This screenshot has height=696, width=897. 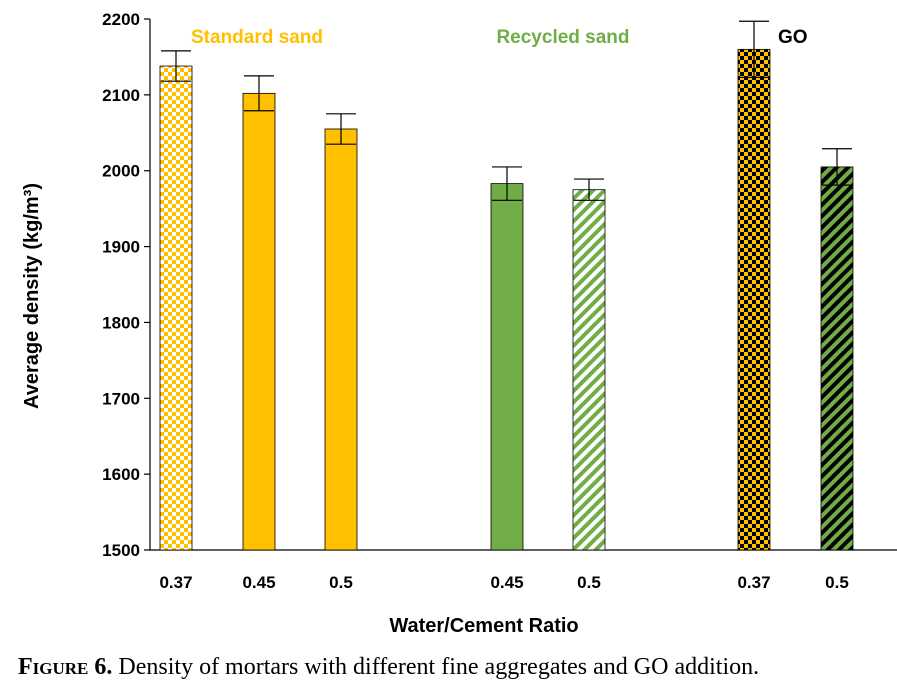 What do you see at coordinates (32, 296) in the screenshot?
I see `y-axis-title: Average density (kg/m³)` at bounding box center [32, 296].